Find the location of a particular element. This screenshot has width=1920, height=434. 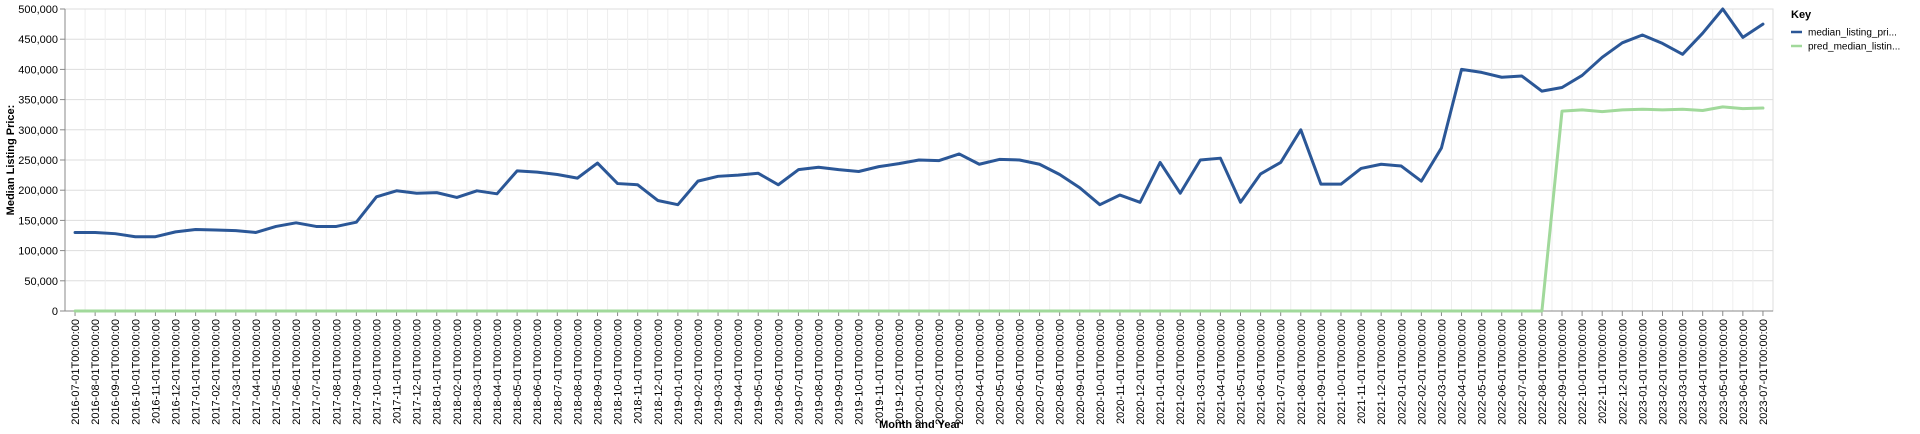

y-tick-label: 150,000 is located at coordinates (38, 221).